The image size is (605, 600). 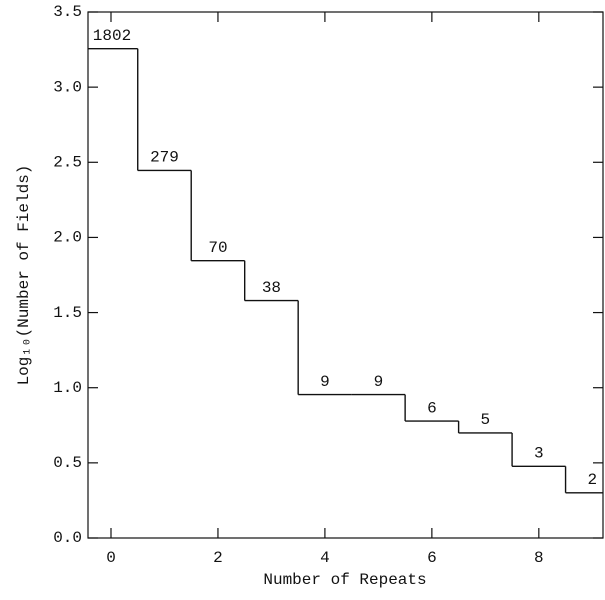 I want to click on y-tick-label: 3.0, so click(x=67, y=87).